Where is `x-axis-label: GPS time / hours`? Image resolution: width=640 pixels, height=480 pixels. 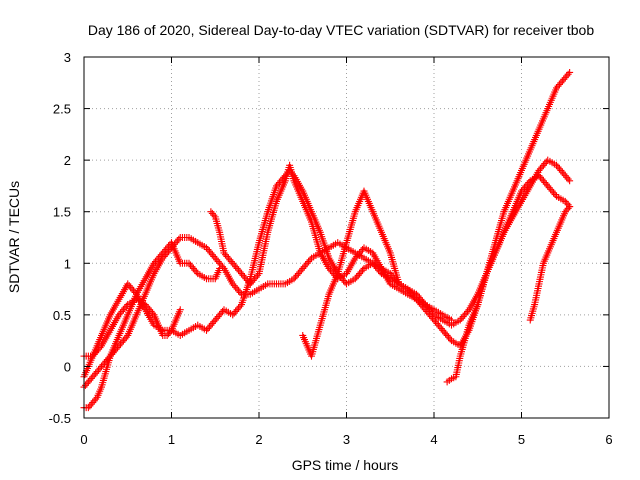 x-axis-label: GPS time / hours is located at coordinates (345, 465).